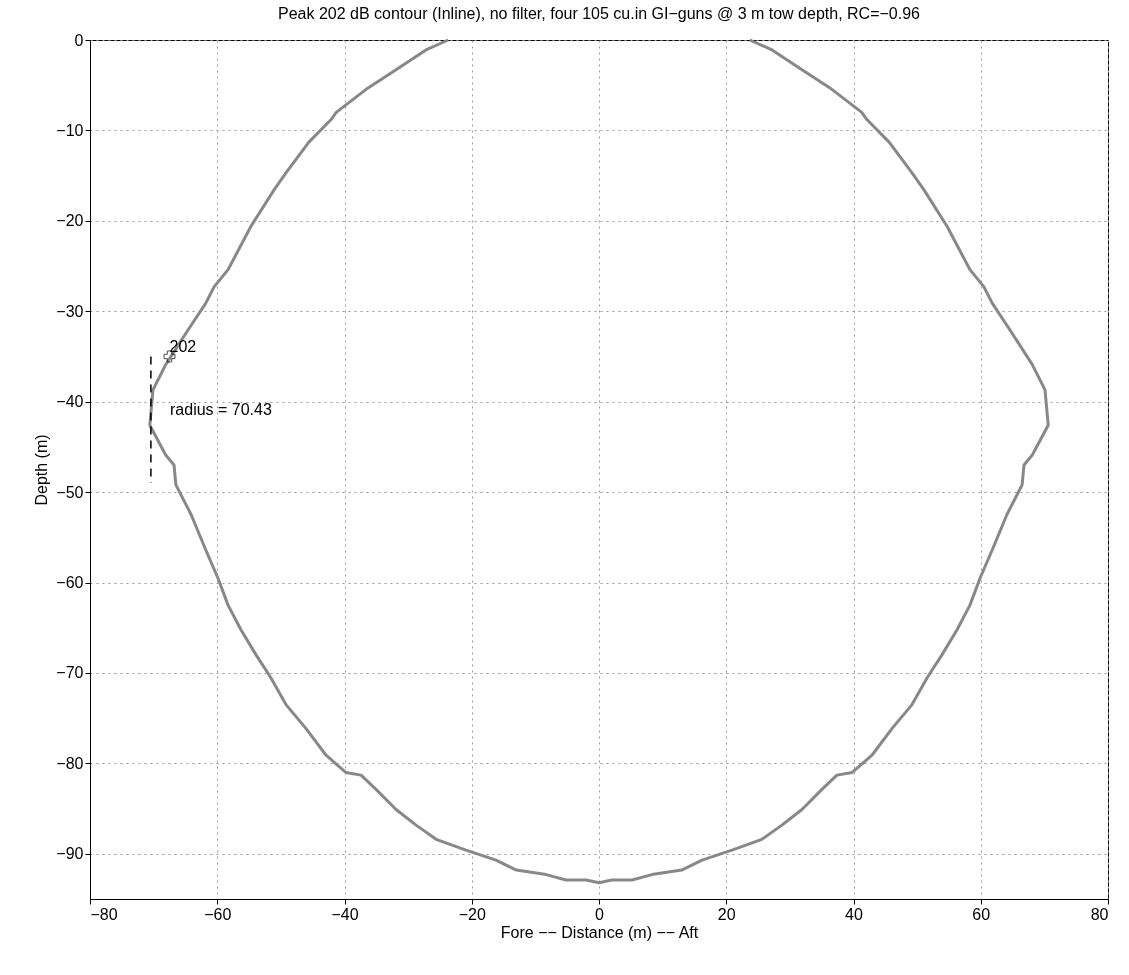 The height and width of the screenshot is (975, 1129). I want to click on x-tick-label: −20, so click(472, 914).